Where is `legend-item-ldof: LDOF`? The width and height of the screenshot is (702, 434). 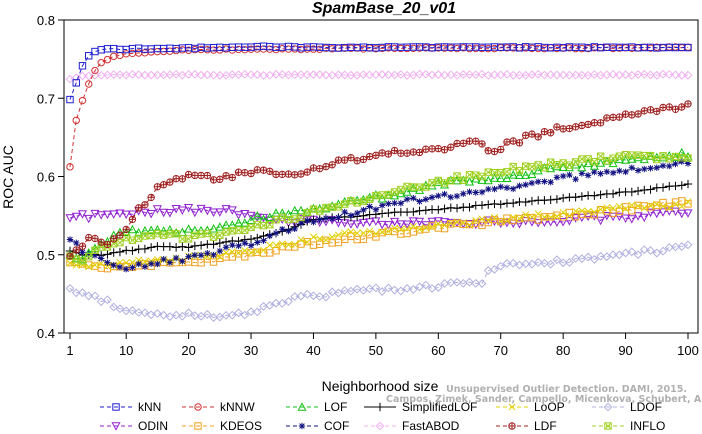 legend-item-ldof: LDOF is located at coordinates (627, 407).